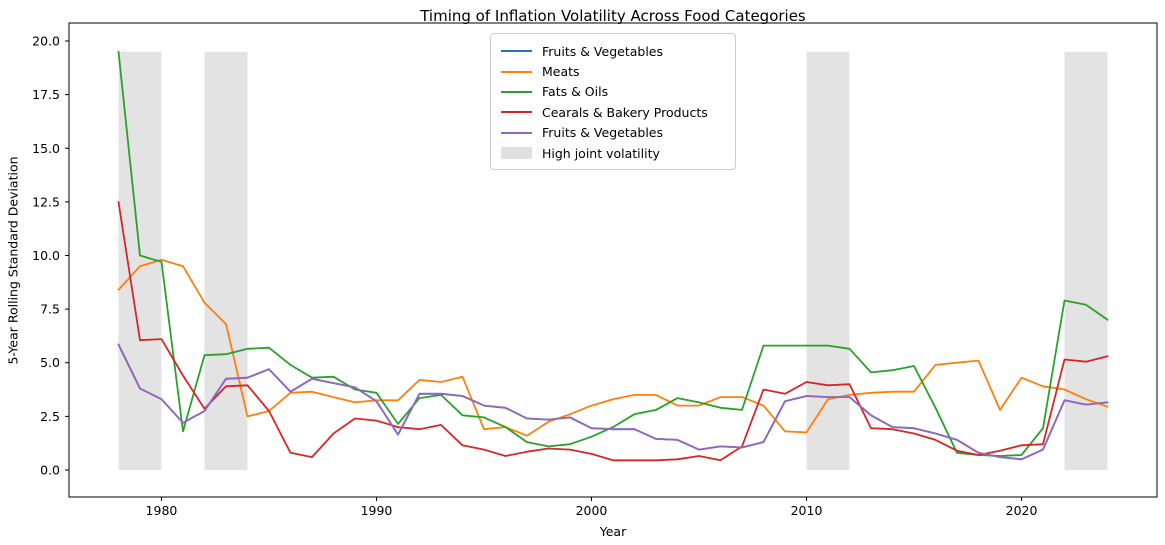 The width and height of the screenshot is (1165, 545). I want to click on y-tick-label: 7.5, so click(50, 309).